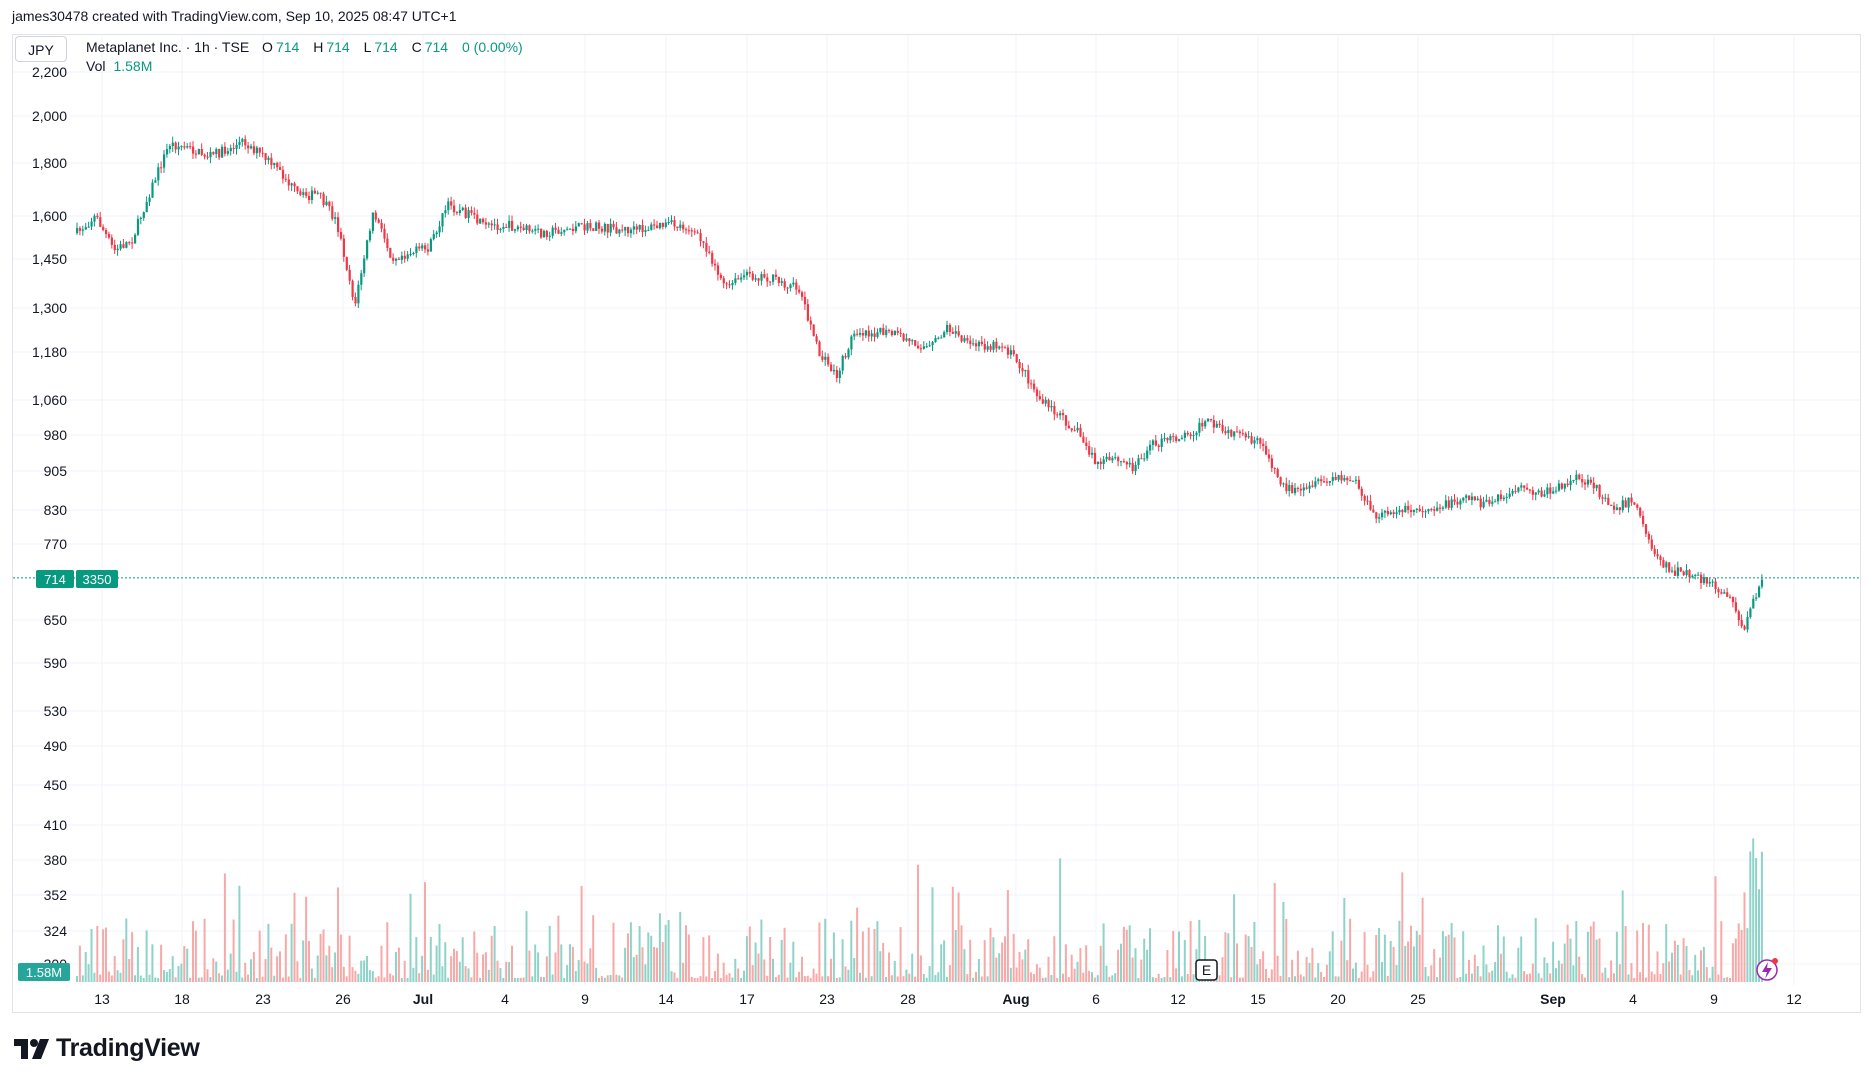 The image size is (1873, 1080). What do you see at coordinates (119, 66) in the screenshot?
I see `volume-legend: Vol 1.58M` at bounding box center [119, 66].